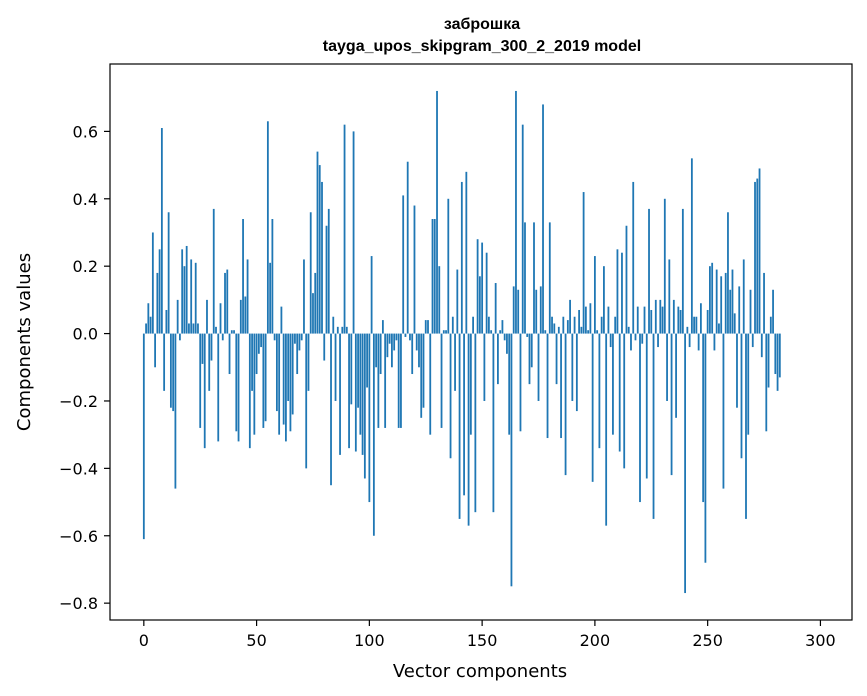  Describe the element at coordinates (480, 671) in the screenshot. I see `x-axis-label: Vector components` at that location.